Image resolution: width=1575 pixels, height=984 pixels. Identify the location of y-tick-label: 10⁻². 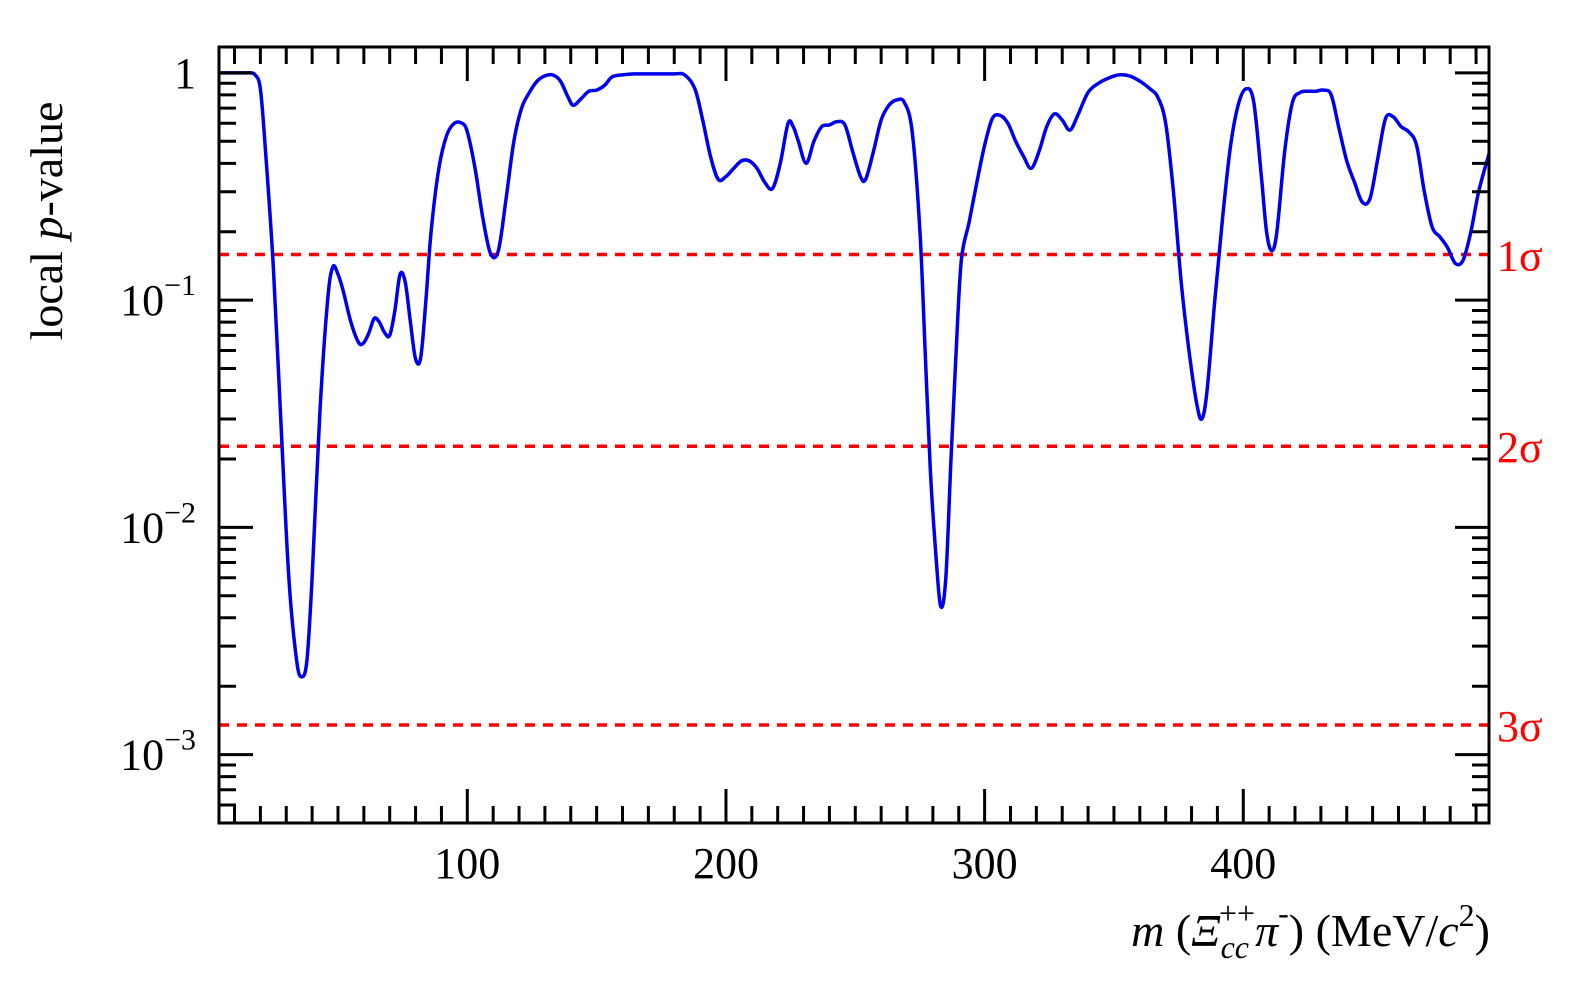
(158, 524).